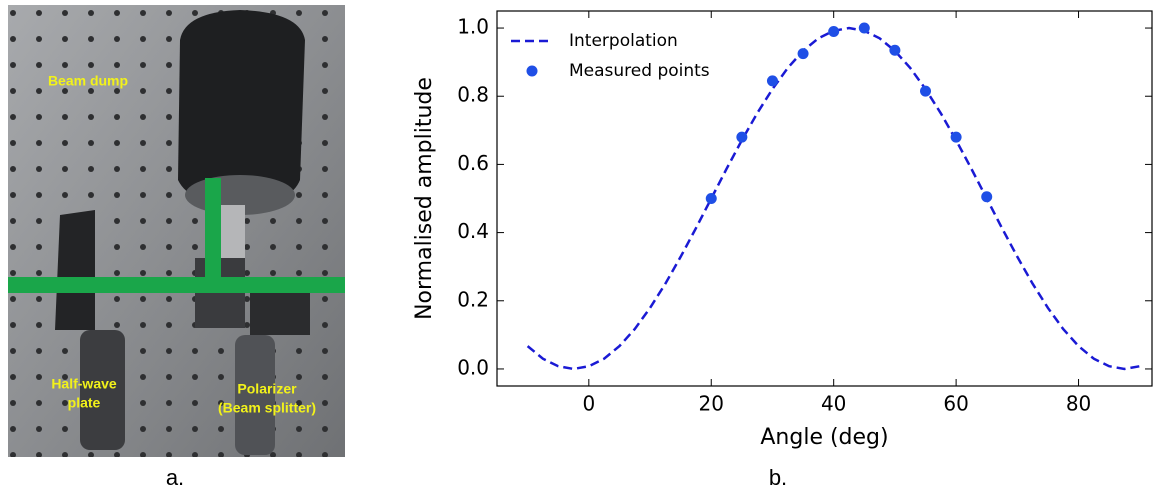 The image size is (1167, 491). I want to click on x-tick-label: 60, so click(955, 404).